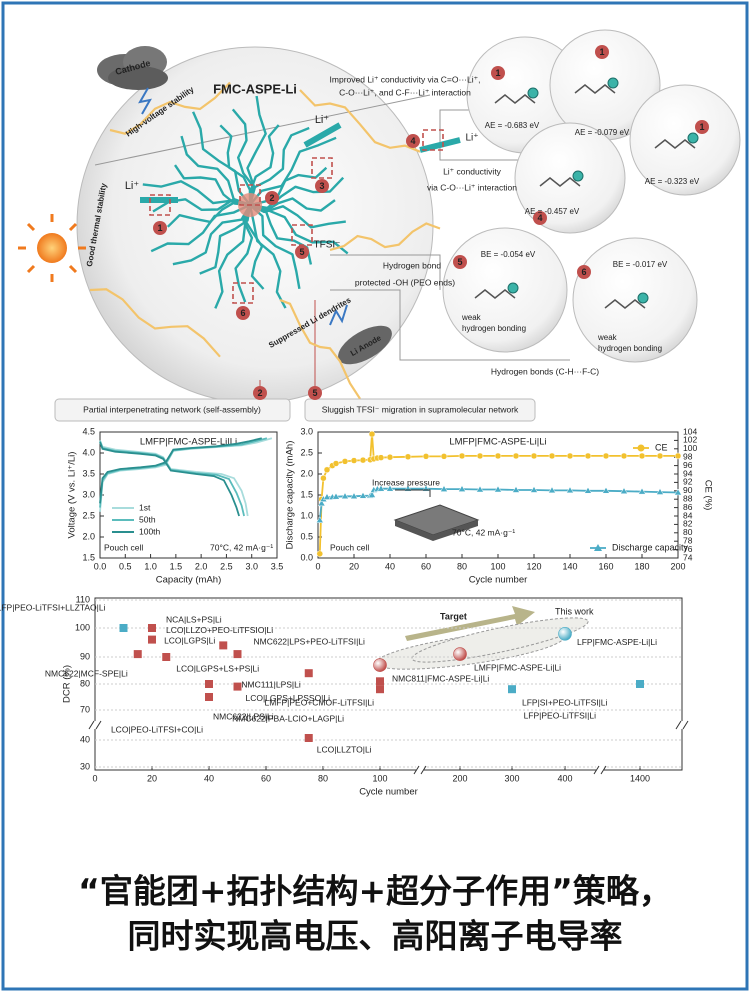 This screenshot has width=750, height=992. Describe the element at coordinates (483, 532) in the screenshot. I see `annotation: 70°C, 42 mA·g⁻¹` at that location.